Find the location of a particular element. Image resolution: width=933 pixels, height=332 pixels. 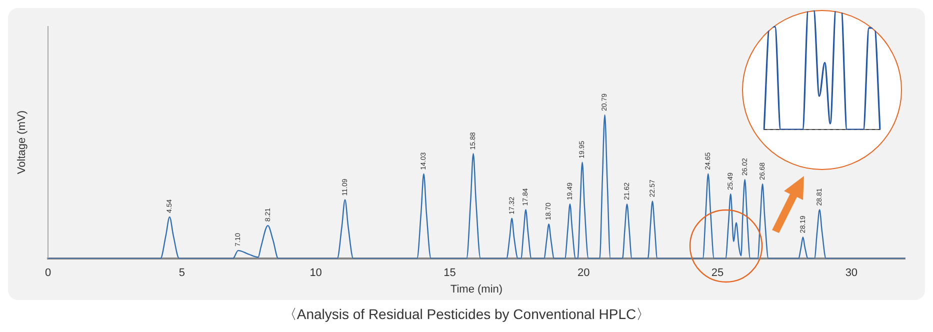

x-tick-label: 10 is located at coordinates (316, 273).